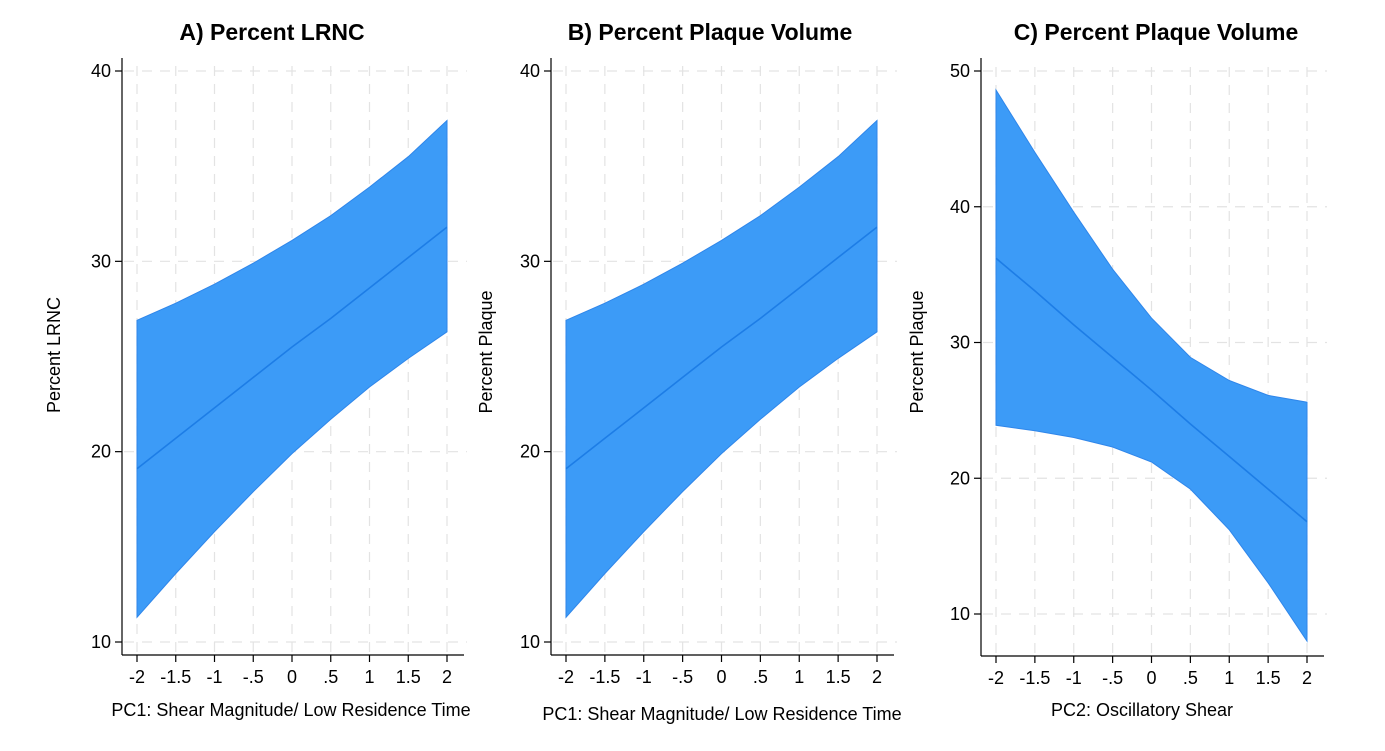 The height and width of the screenshot is (751, 1385). Describe the element at coordinates (1156, 32) in the screenshot. I see `chart-title: C) Percent Plaque Volume` at that location.